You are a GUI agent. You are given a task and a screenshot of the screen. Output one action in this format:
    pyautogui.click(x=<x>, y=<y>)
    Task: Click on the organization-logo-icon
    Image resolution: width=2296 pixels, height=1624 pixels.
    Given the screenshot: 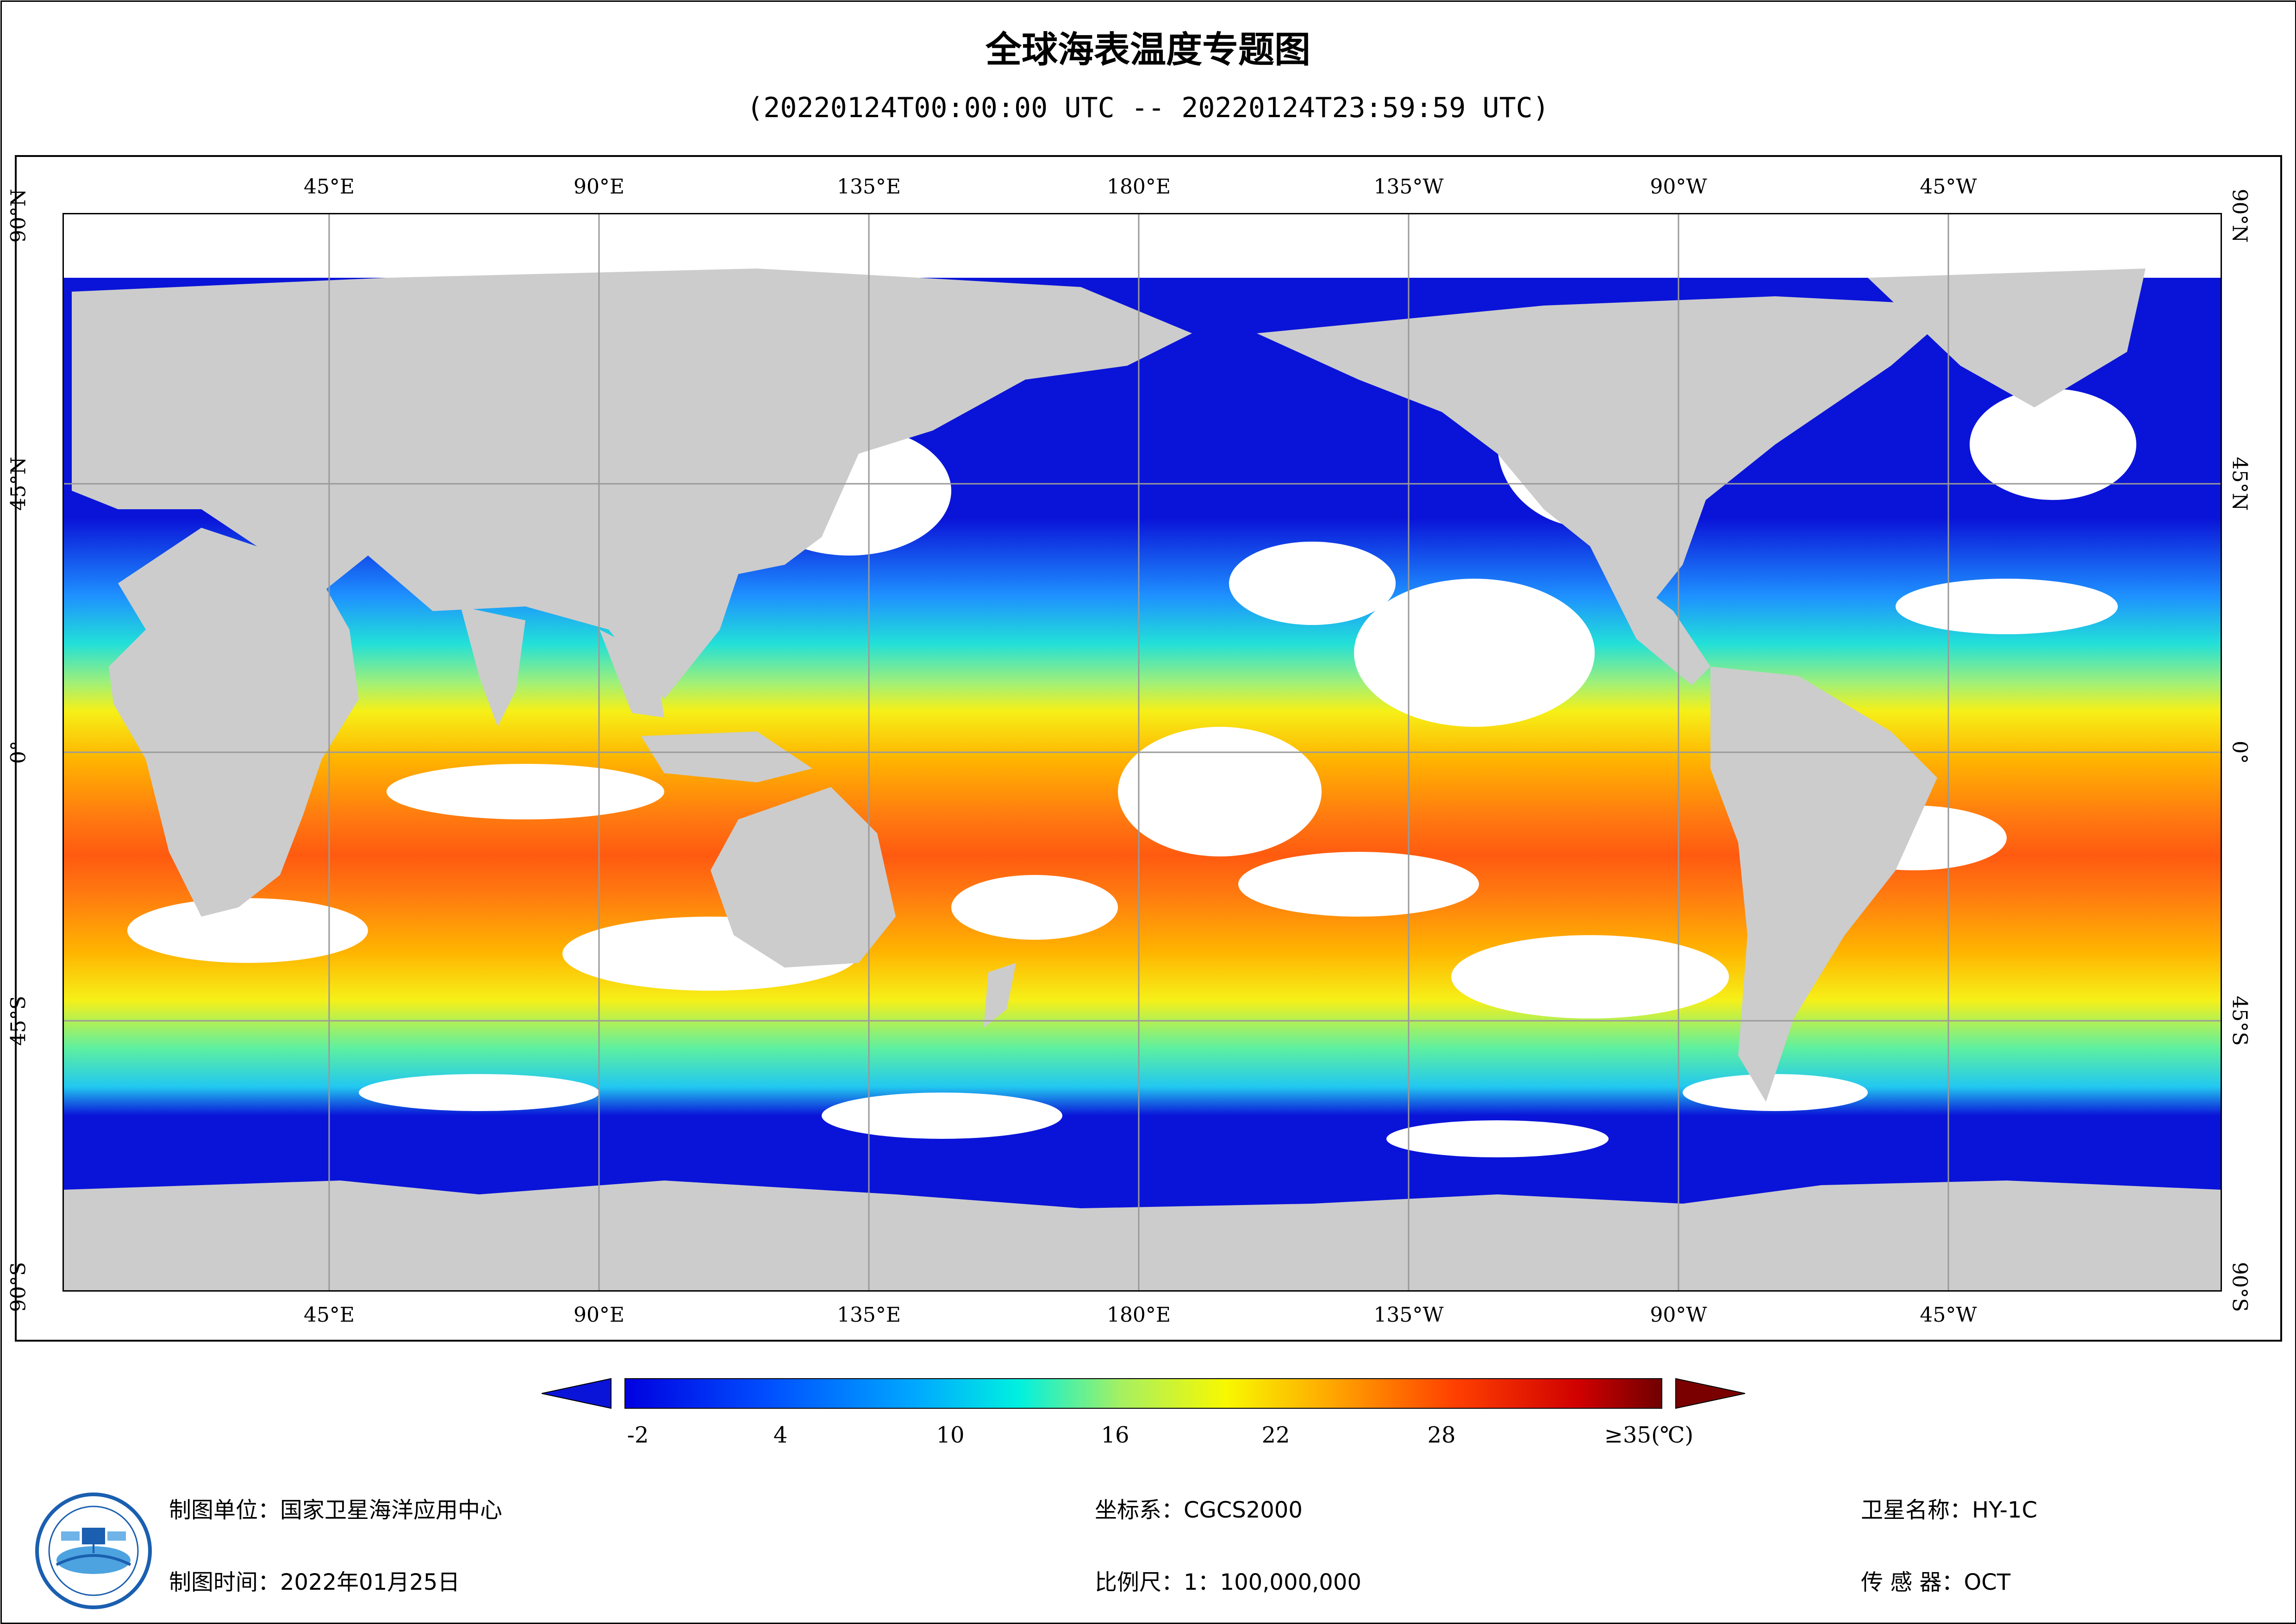 What is the action you would take?
    pyautogui.click(x=93, y=1551)
    